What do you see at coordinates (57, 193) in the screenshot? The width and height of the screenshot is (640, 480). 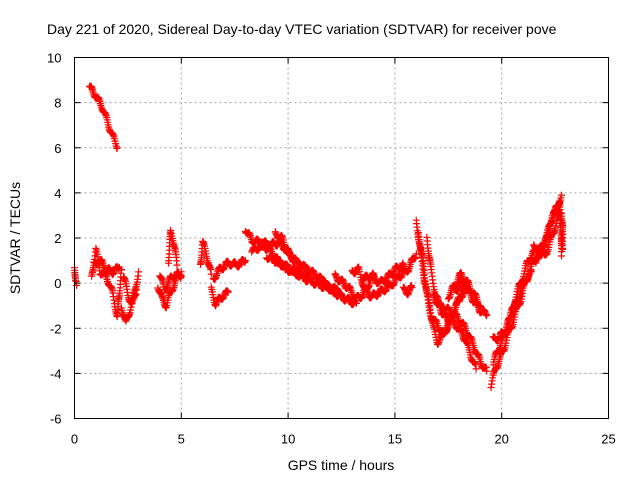 I see `y-tick-label: 4` at bounding box center [57, 193].